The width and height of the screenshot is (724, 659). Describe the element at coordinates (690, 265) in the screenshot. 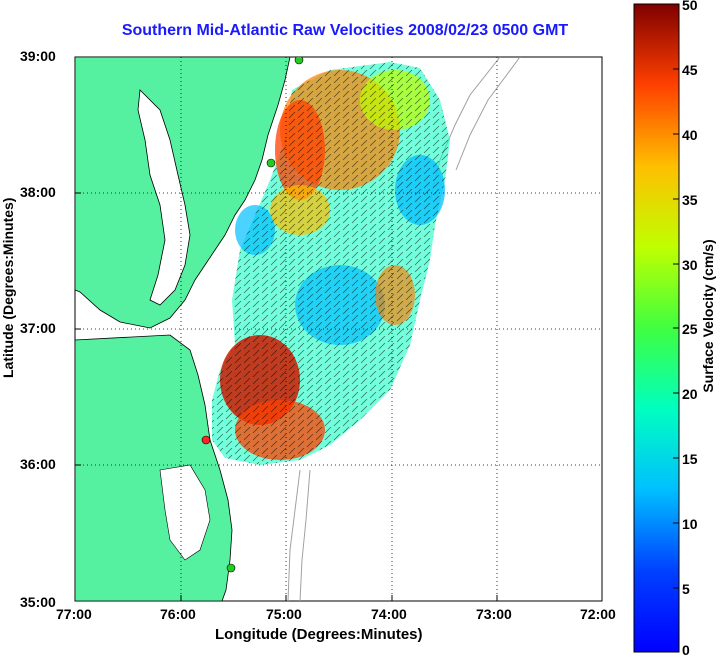

I see `colorbar-tick-label: 30` at that location.